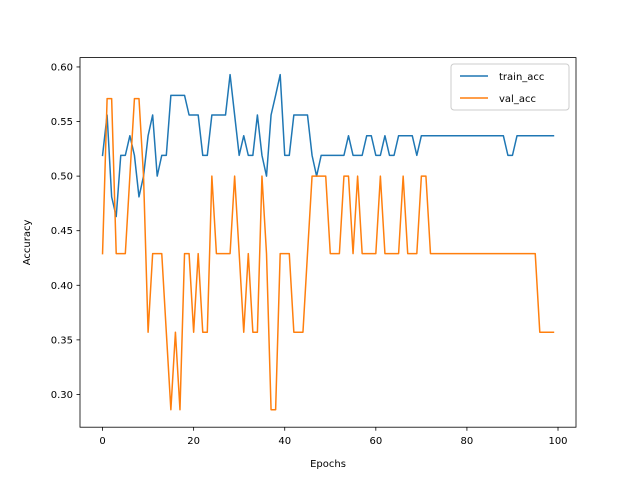  What do you see at coordinates (467, 441) in the screenshot?
I see `x-tick-label: 80` at bounding box center [467, 441].